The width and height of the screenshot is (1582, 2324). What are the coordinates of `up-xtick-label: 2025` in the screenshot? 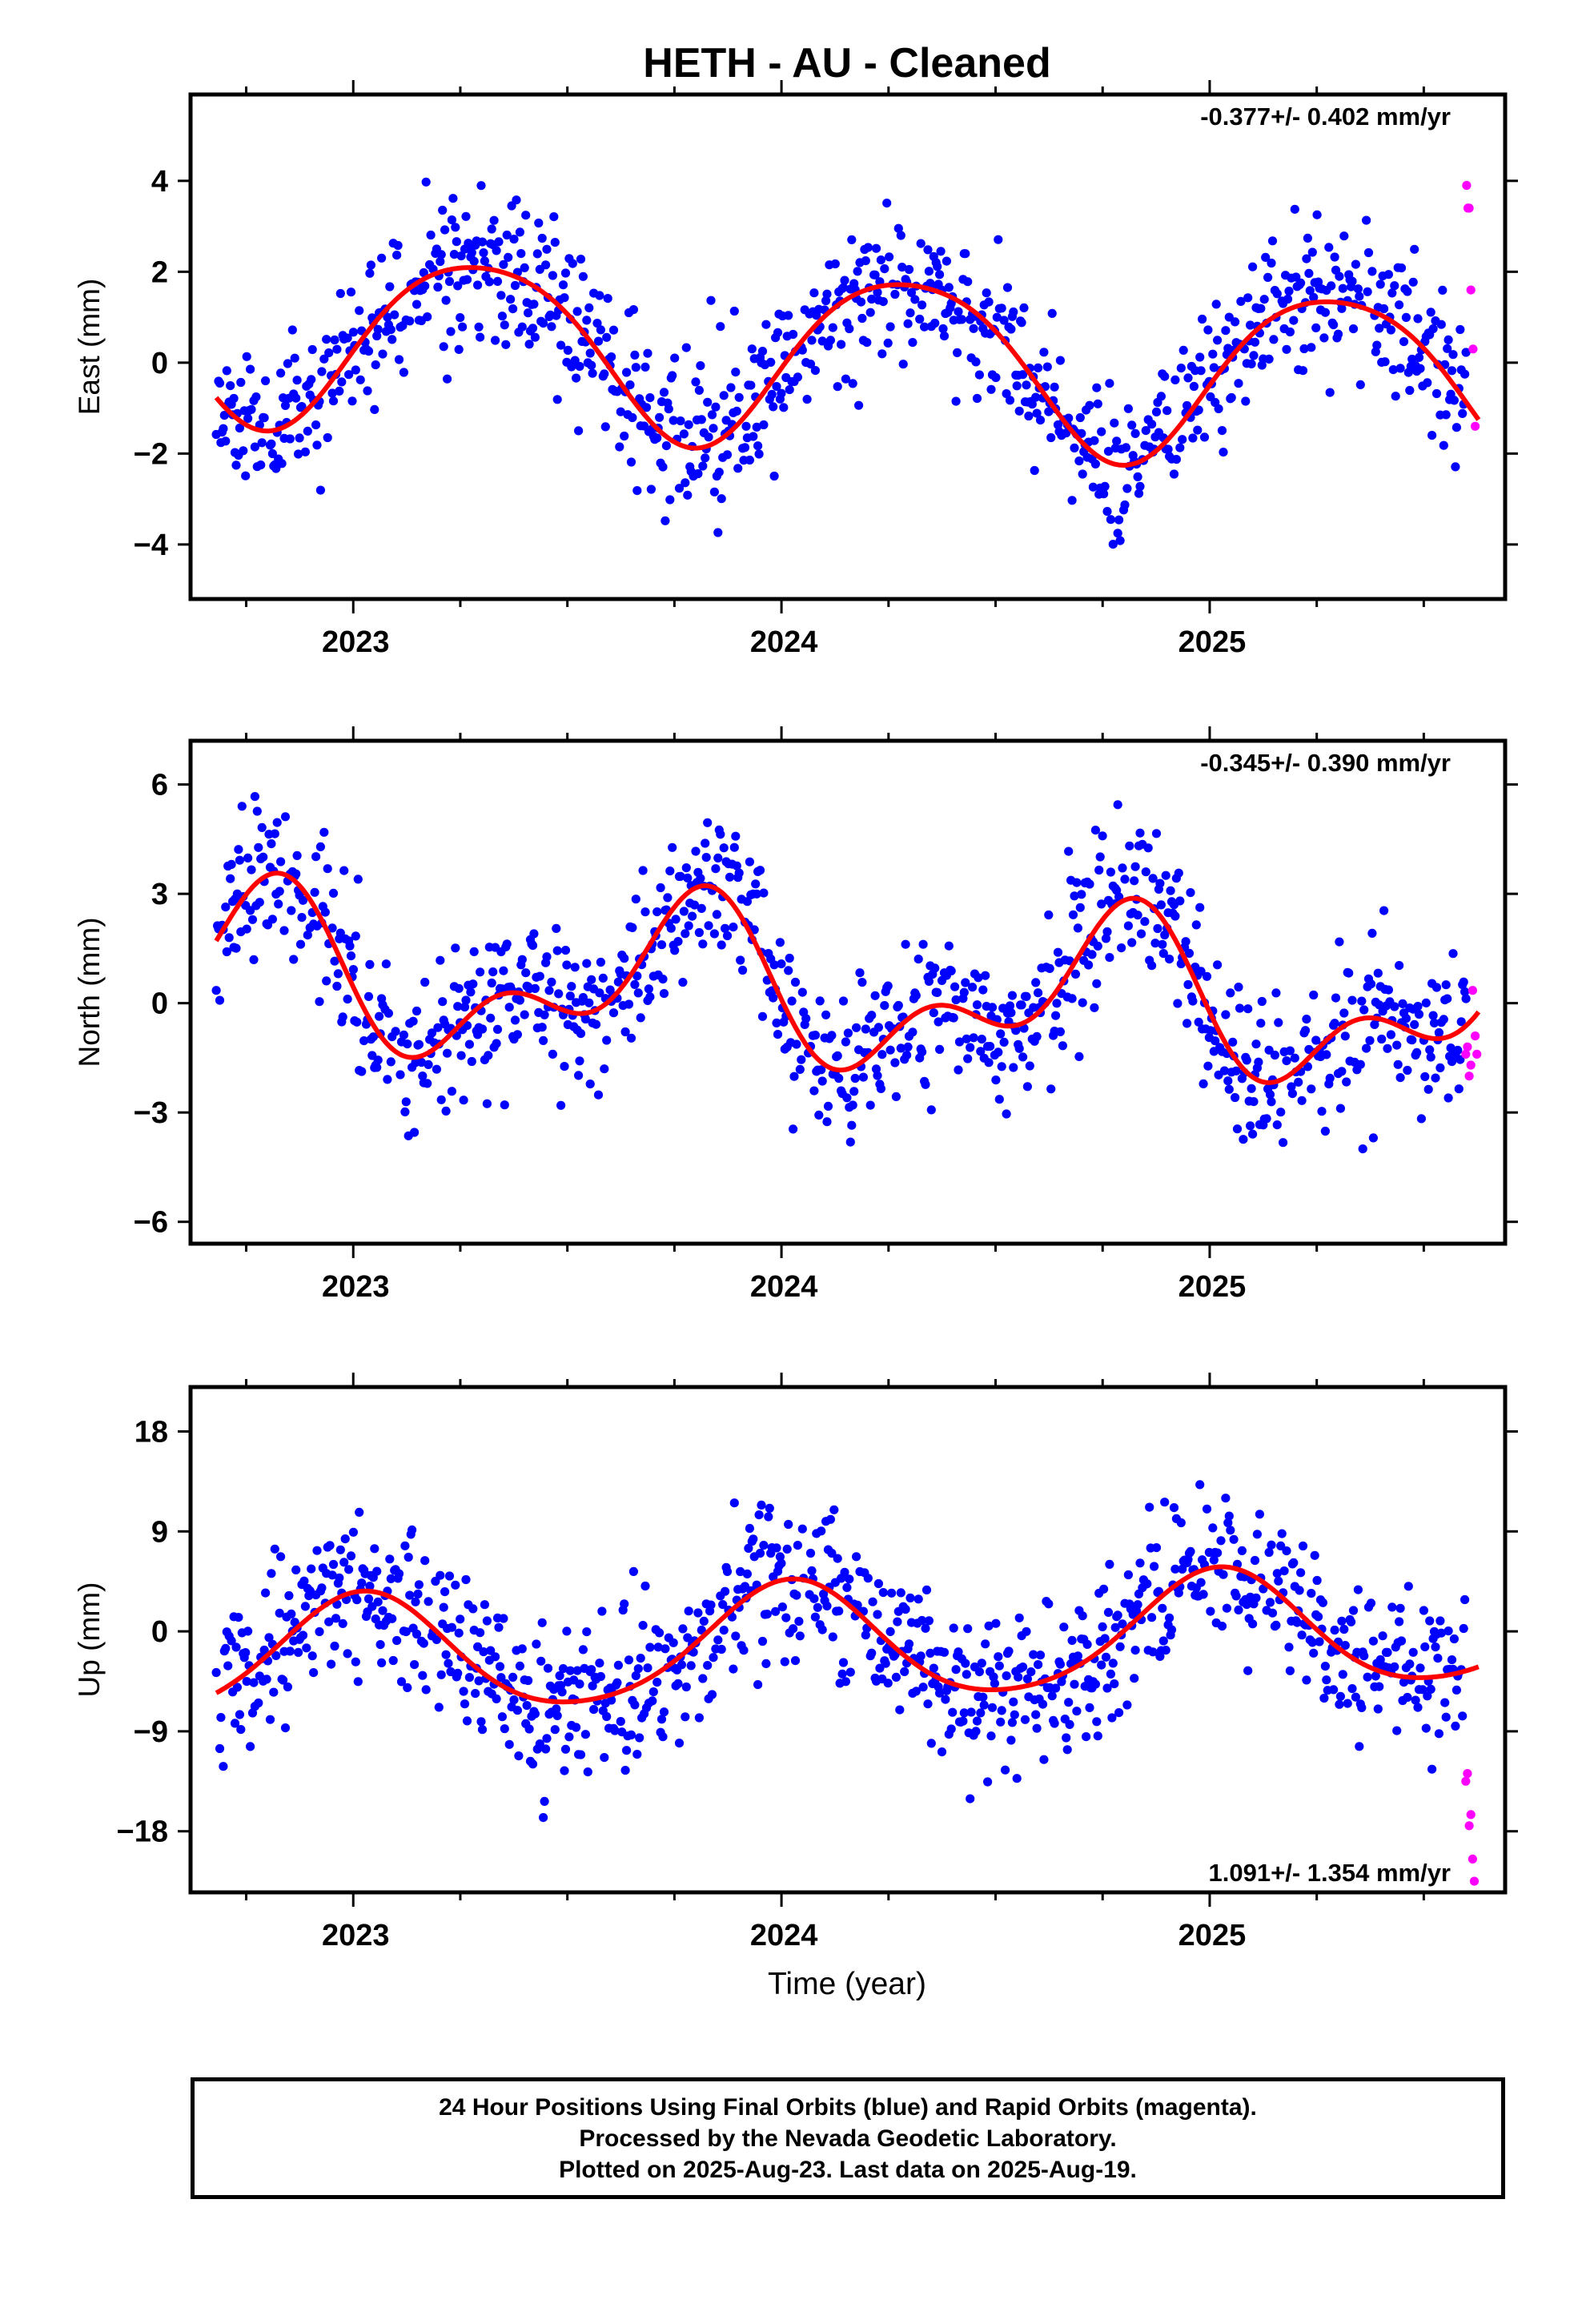 It's located at (1212, 1936).